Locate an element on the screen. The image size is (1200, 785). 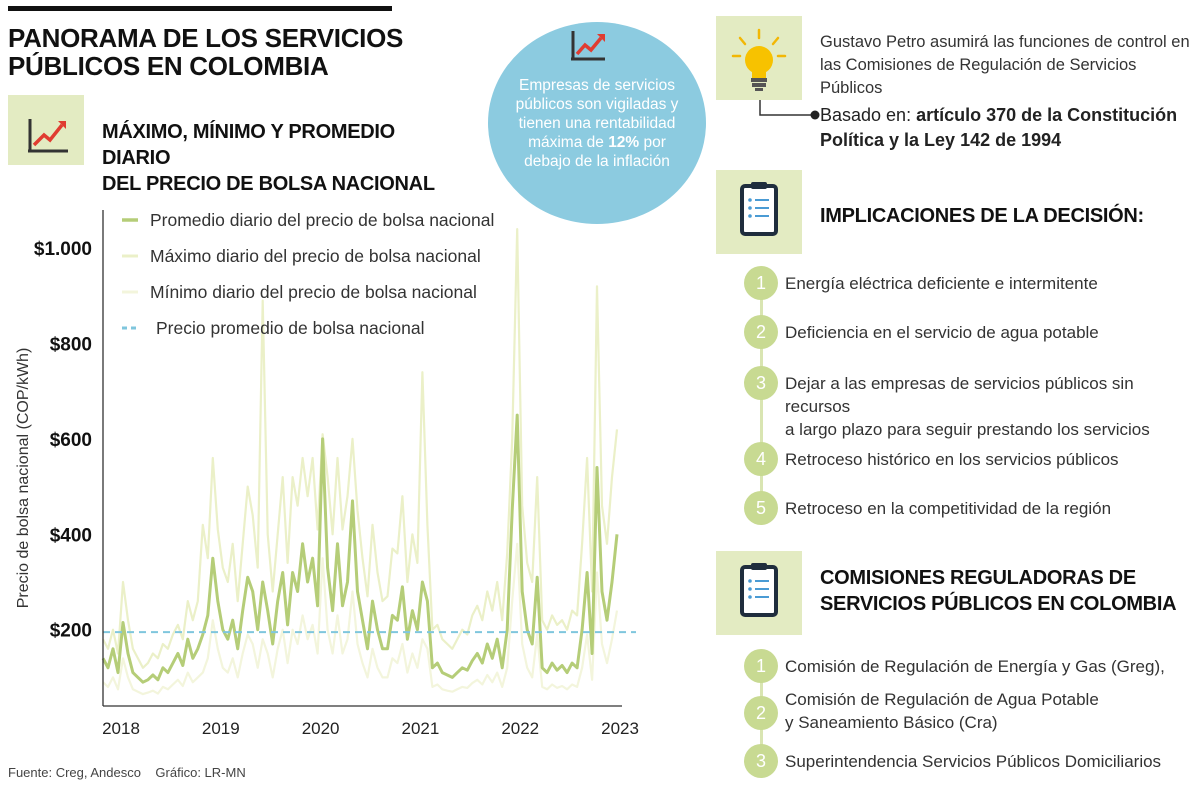
x-tick-label: 2023 is located at coordinates (620, 728).